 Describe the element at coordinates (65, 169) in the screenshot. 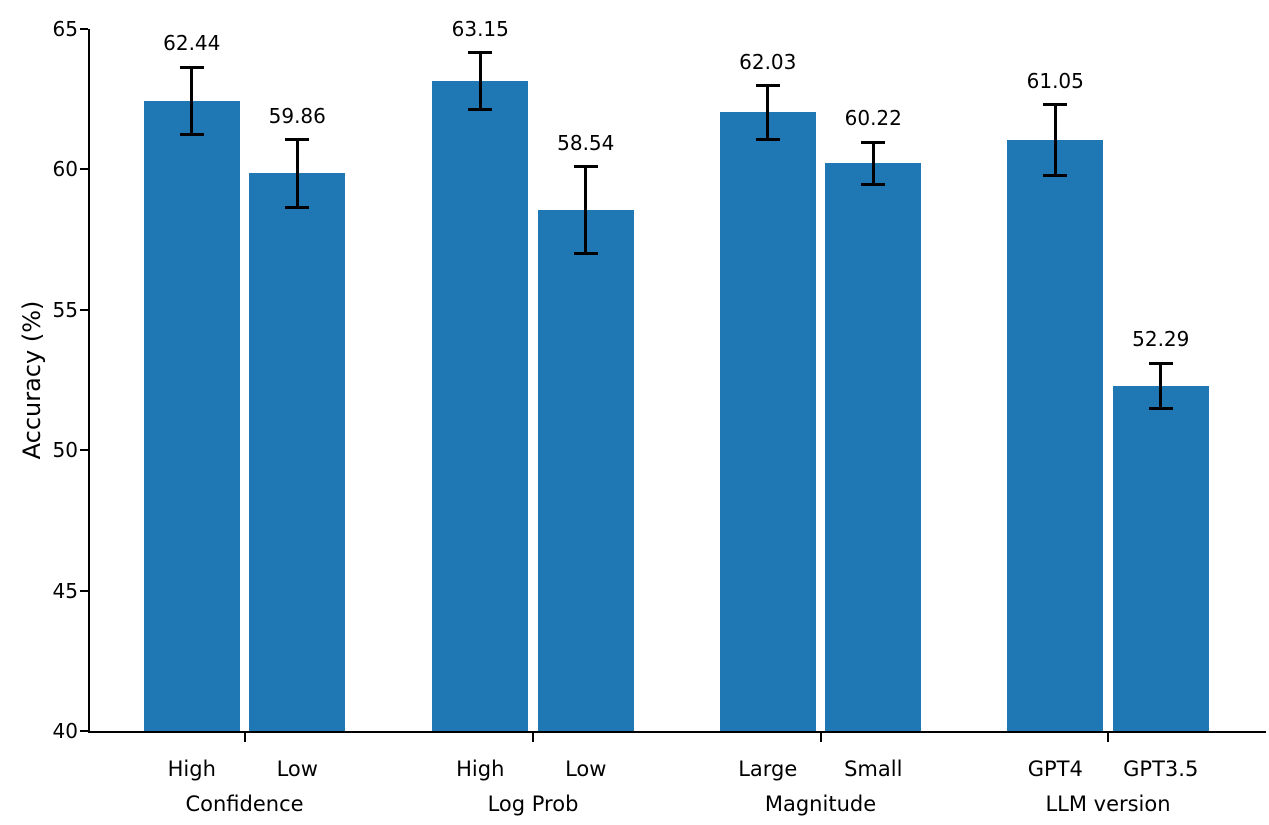

I see `y-tick-label: 60` at that location.